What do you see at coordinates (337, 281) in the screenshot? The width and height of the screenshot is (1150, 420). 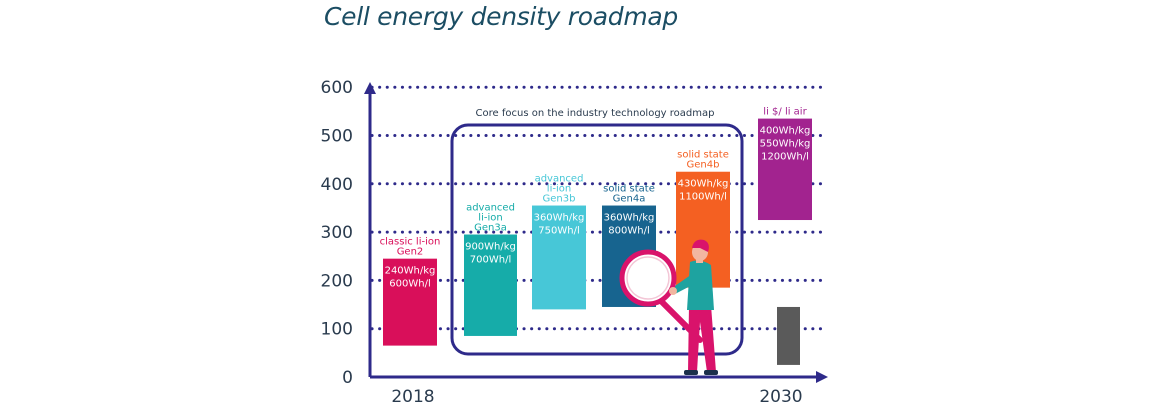 I see `y-tick-label: 200` at bounding box center [337, 281].